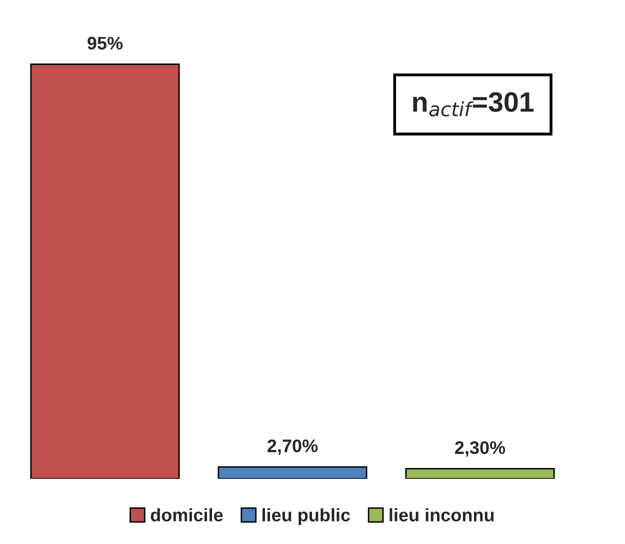  What do you see at coordinates (442, 515) in the screenshot?
I see `legend-label: lieu inconnu` at bounding box center [442, 515].